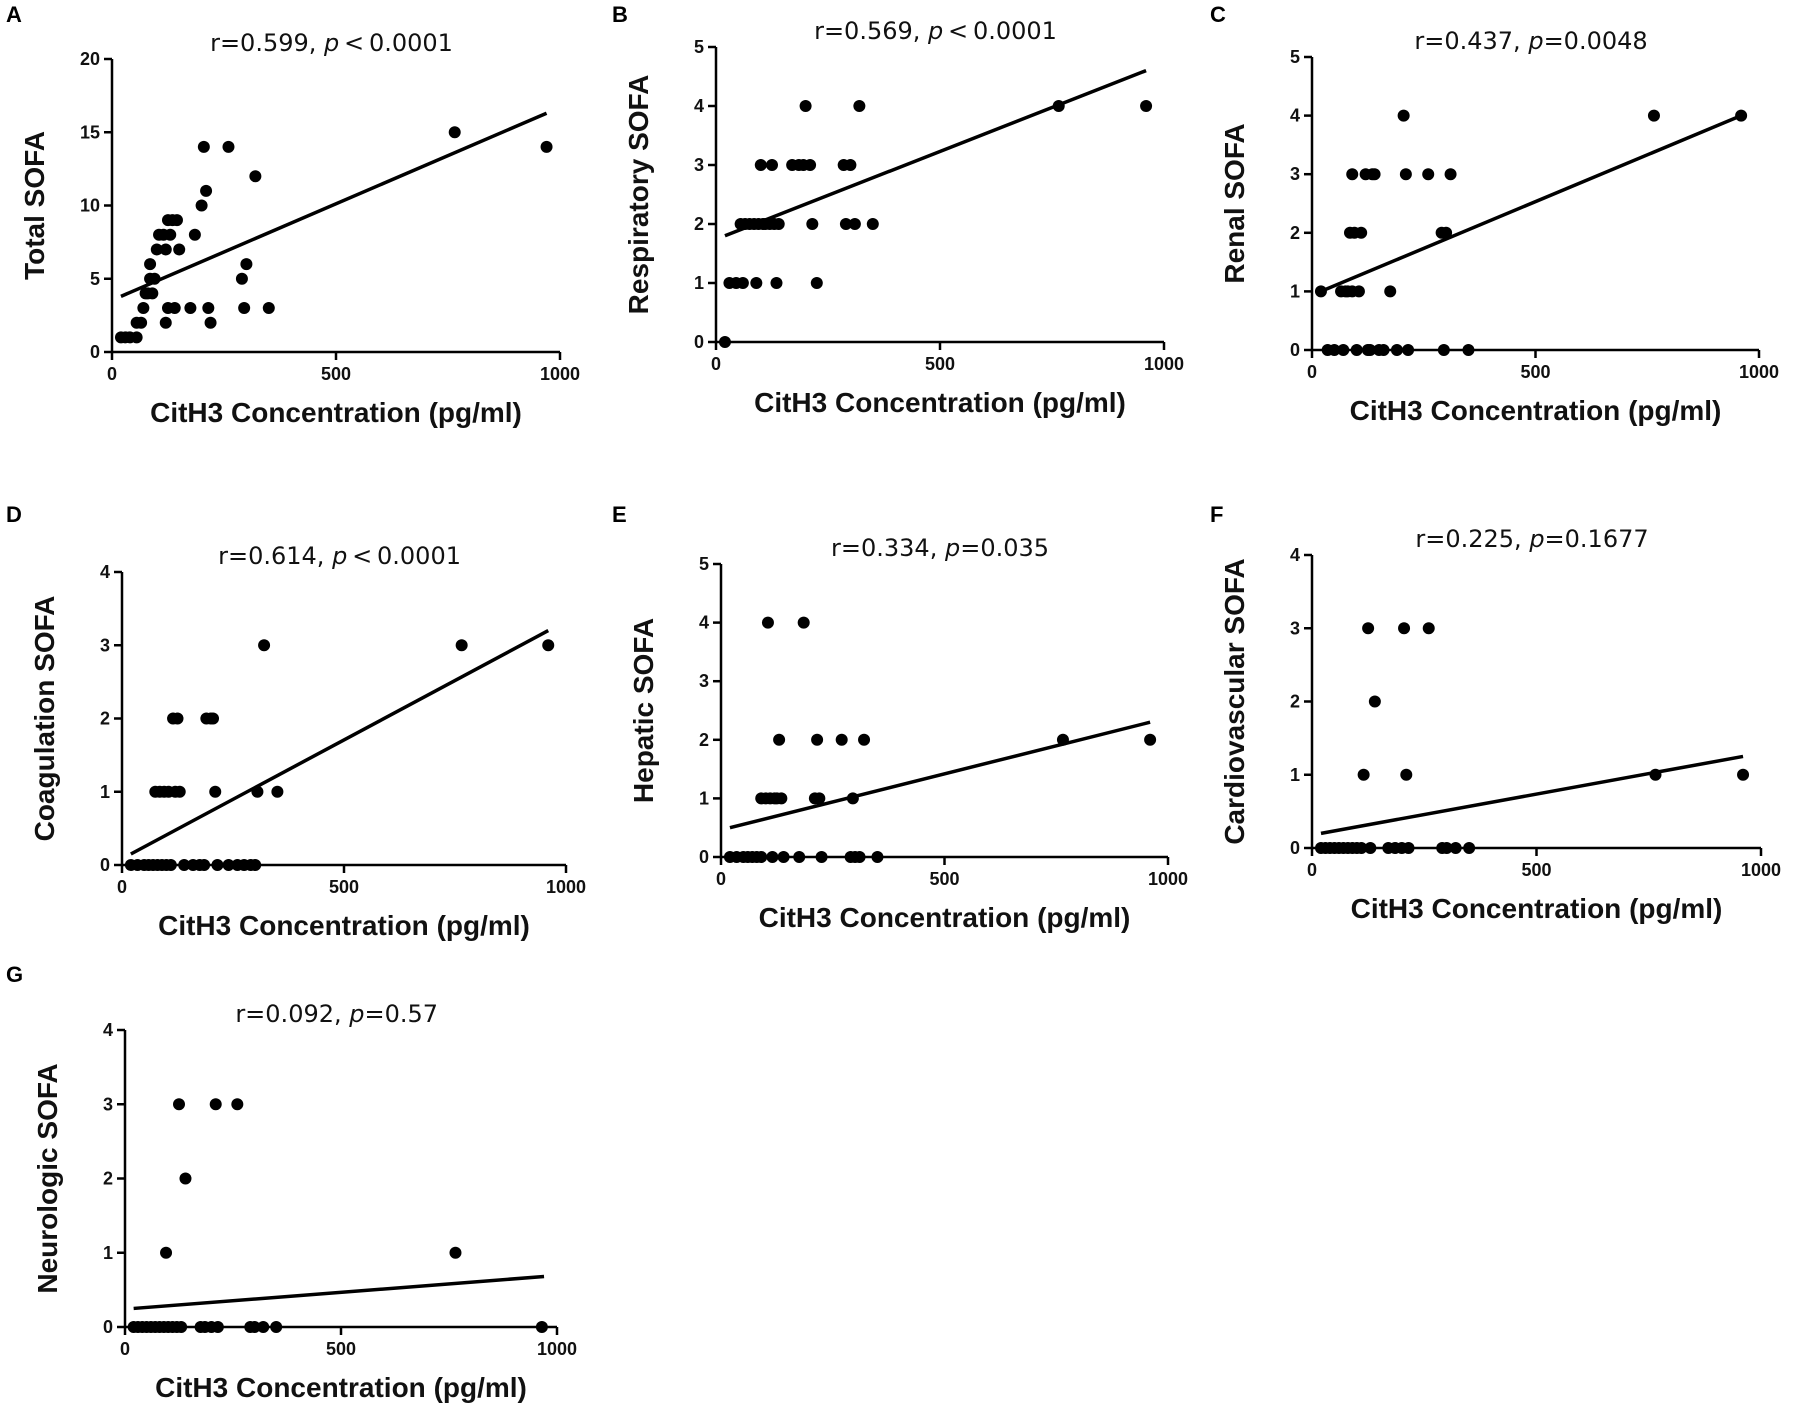 The width and height of the screenshot is (1795, 1415). Describe the element at coordinates (704, 623) in the screenshot. I see `y-tick-label: 4` at that location.